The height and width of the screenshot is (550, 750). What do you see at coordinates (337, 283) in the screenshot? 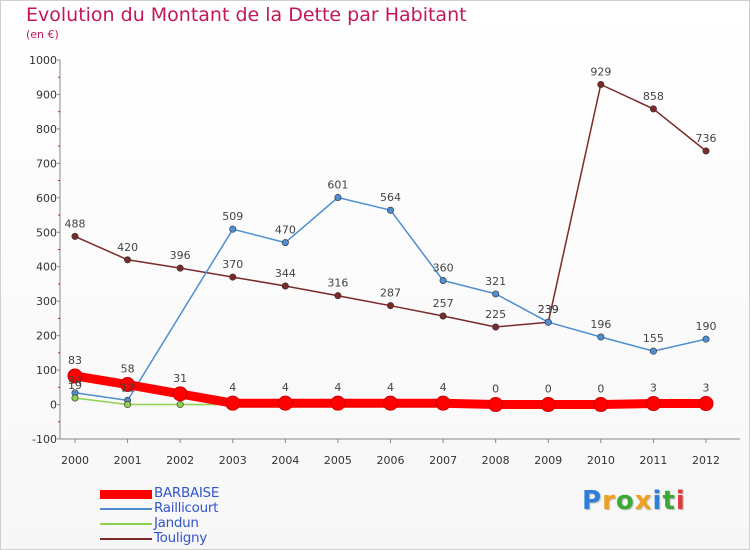
I see `data-label-touligny: 316` at bounding box center [337, 283].